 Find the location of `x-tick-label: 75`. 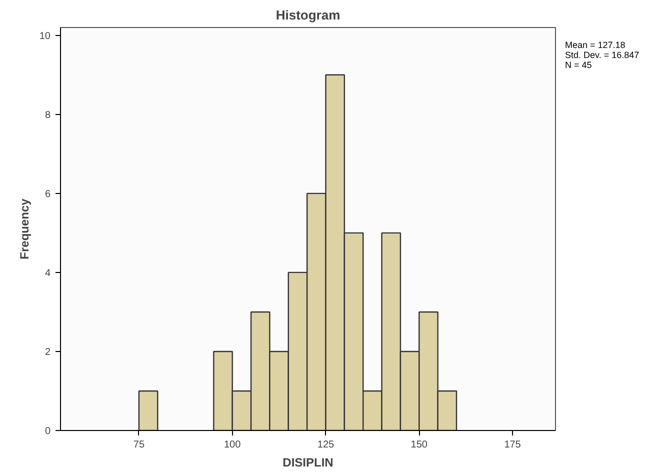

x-tick-label: 75 is located at coordinates (139, 445).